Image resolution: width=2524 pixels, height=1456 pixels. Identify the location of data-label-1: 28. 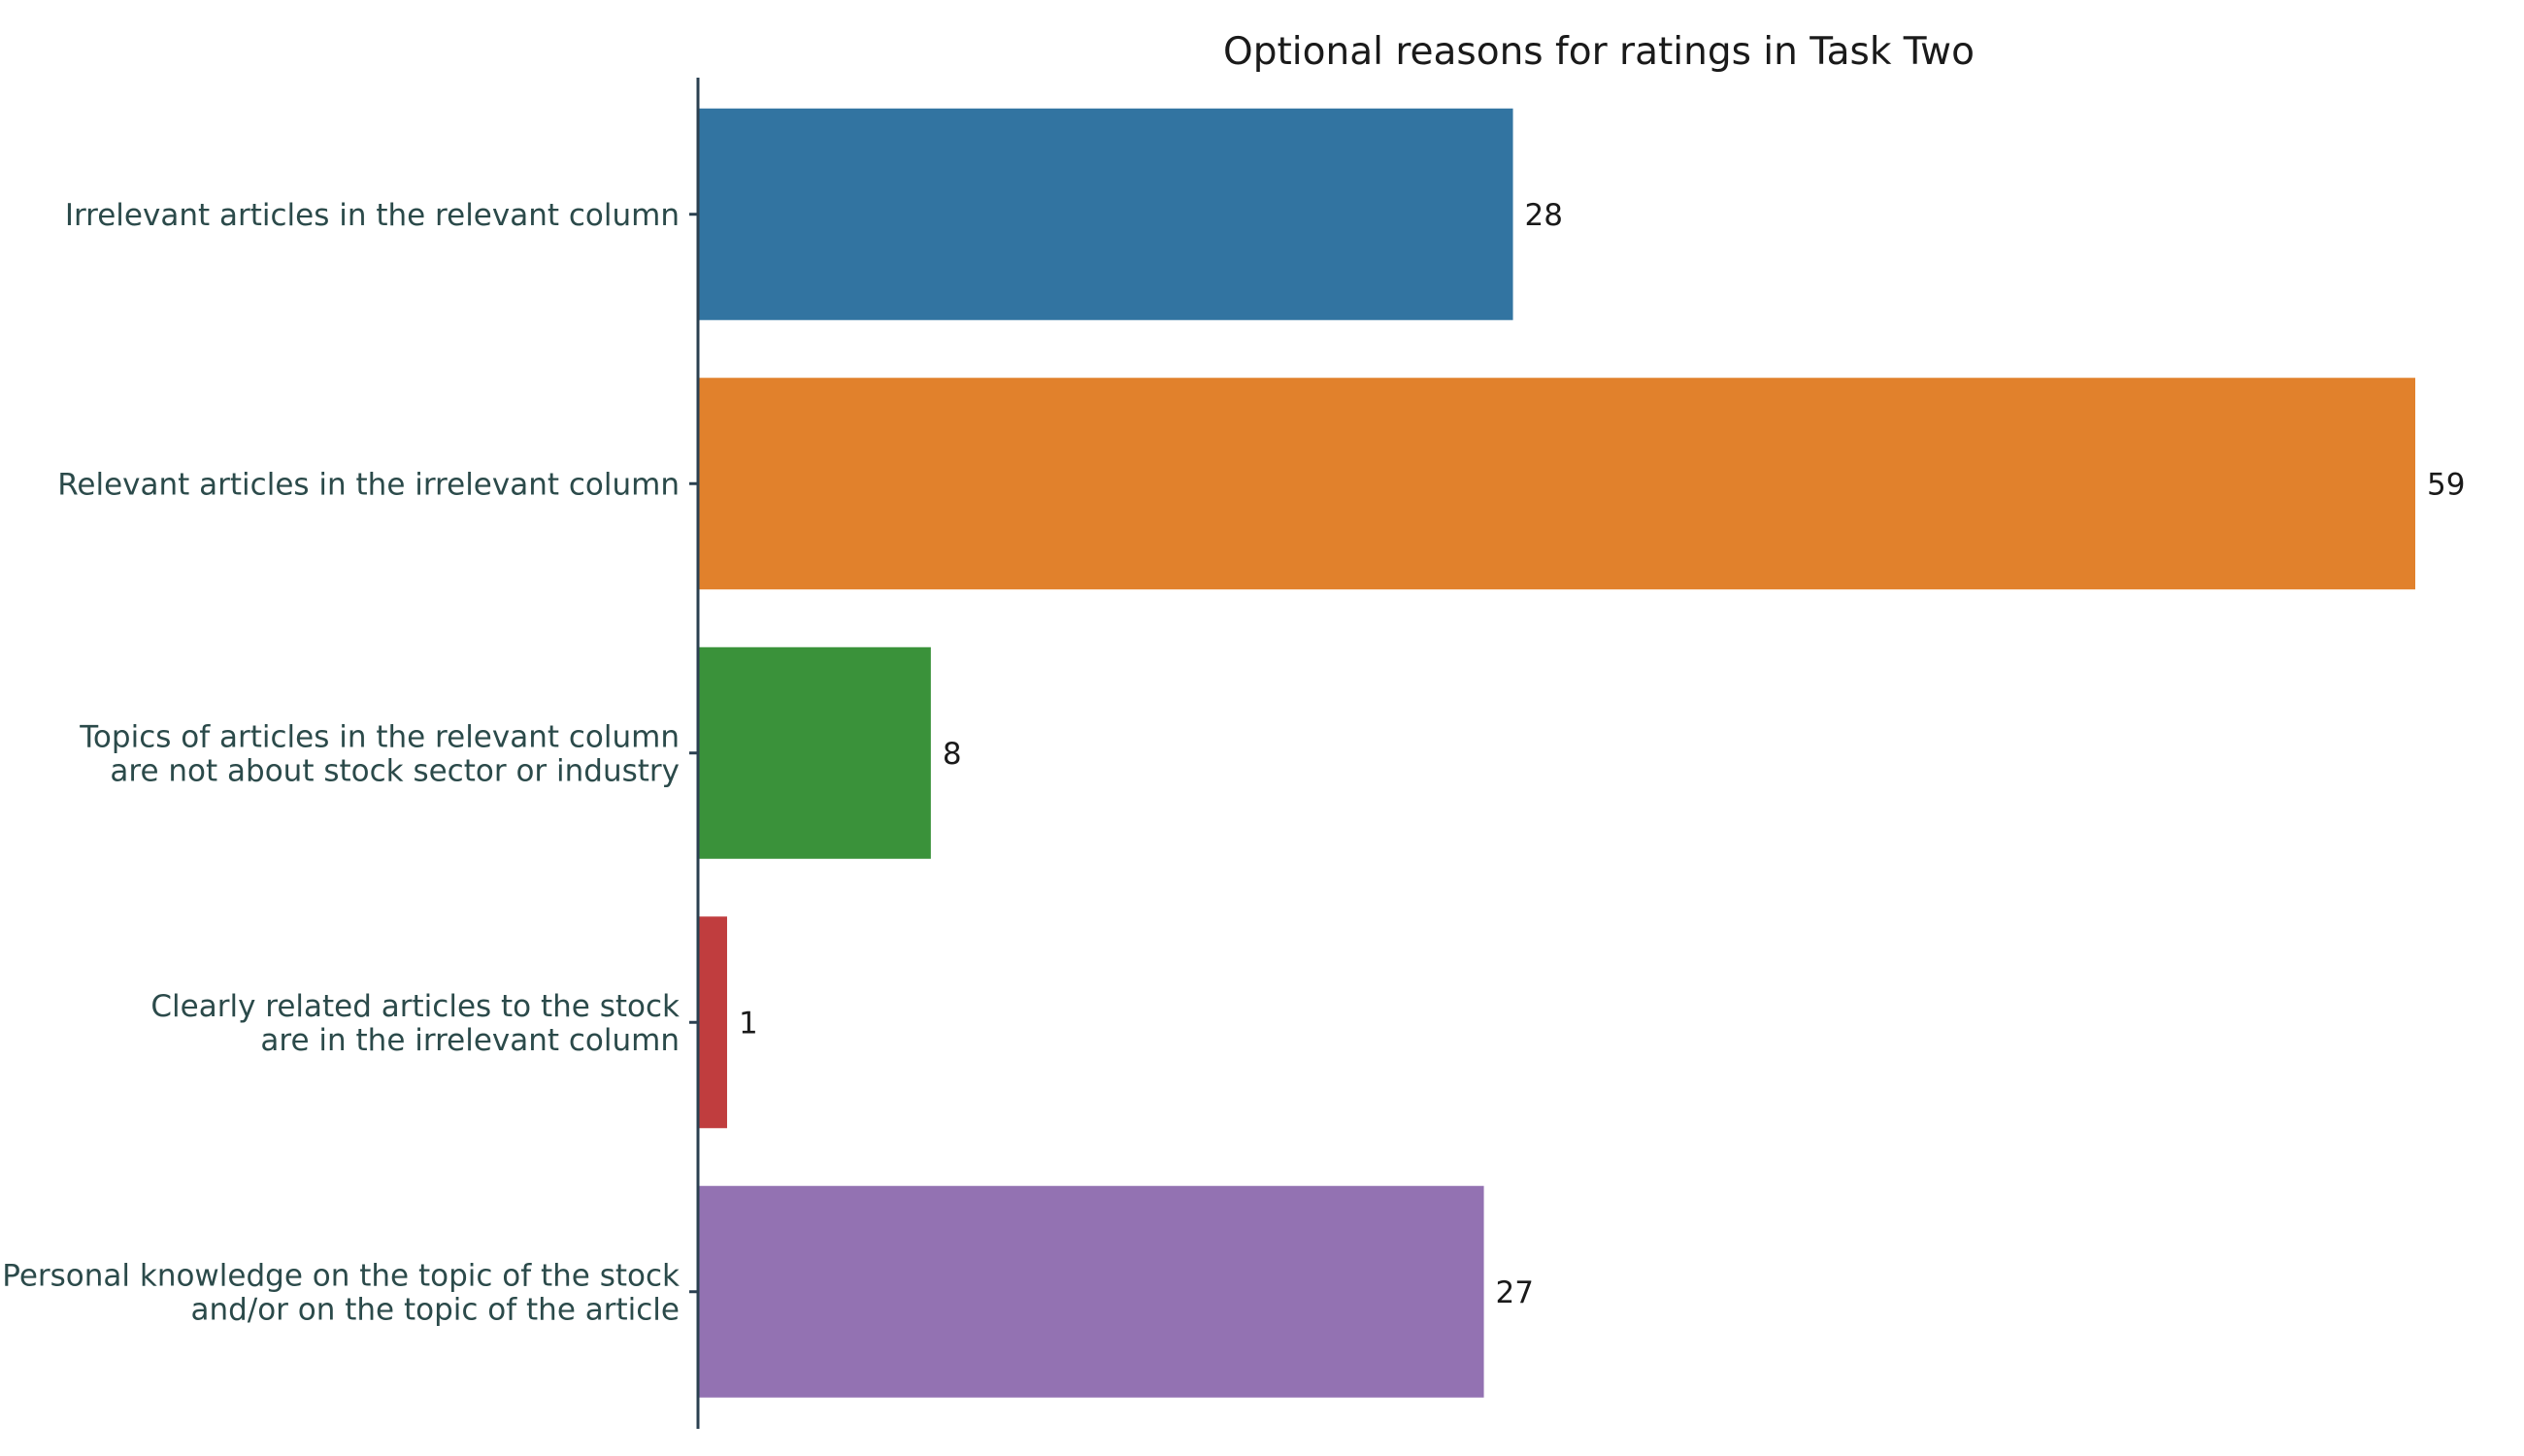
(1544, 215).